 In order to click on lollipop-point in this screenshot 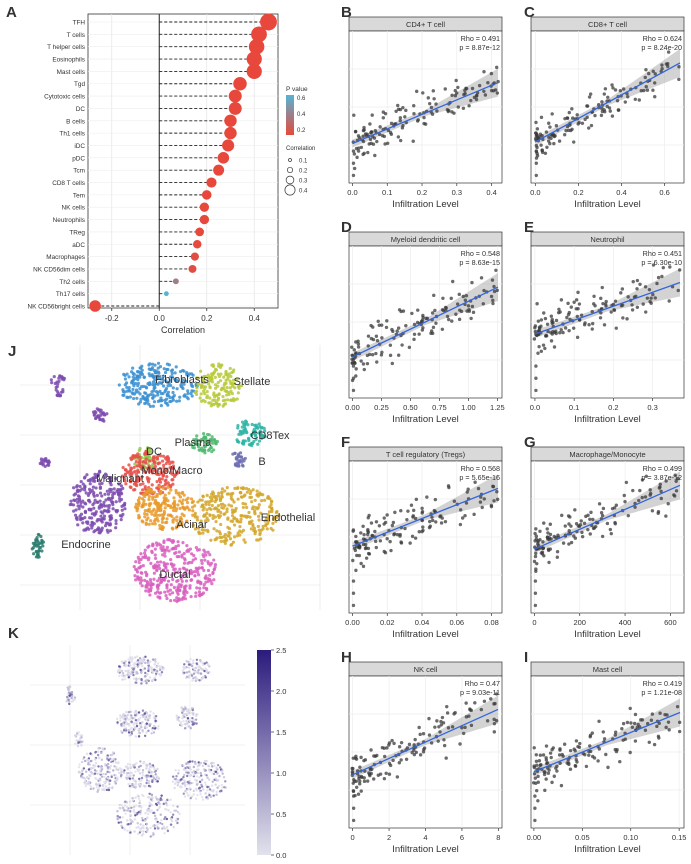, I will do `click(204, 219)`.